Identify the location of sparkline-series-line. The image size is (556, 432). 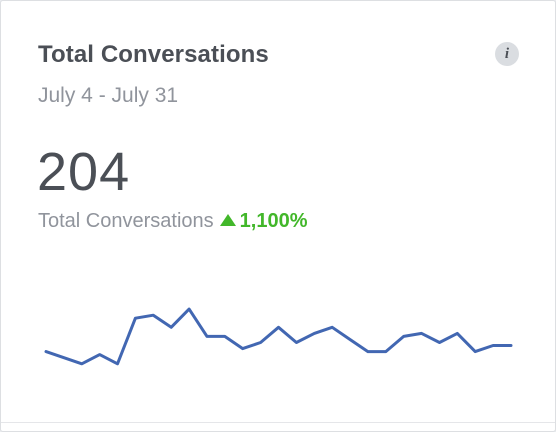
(278, 336).